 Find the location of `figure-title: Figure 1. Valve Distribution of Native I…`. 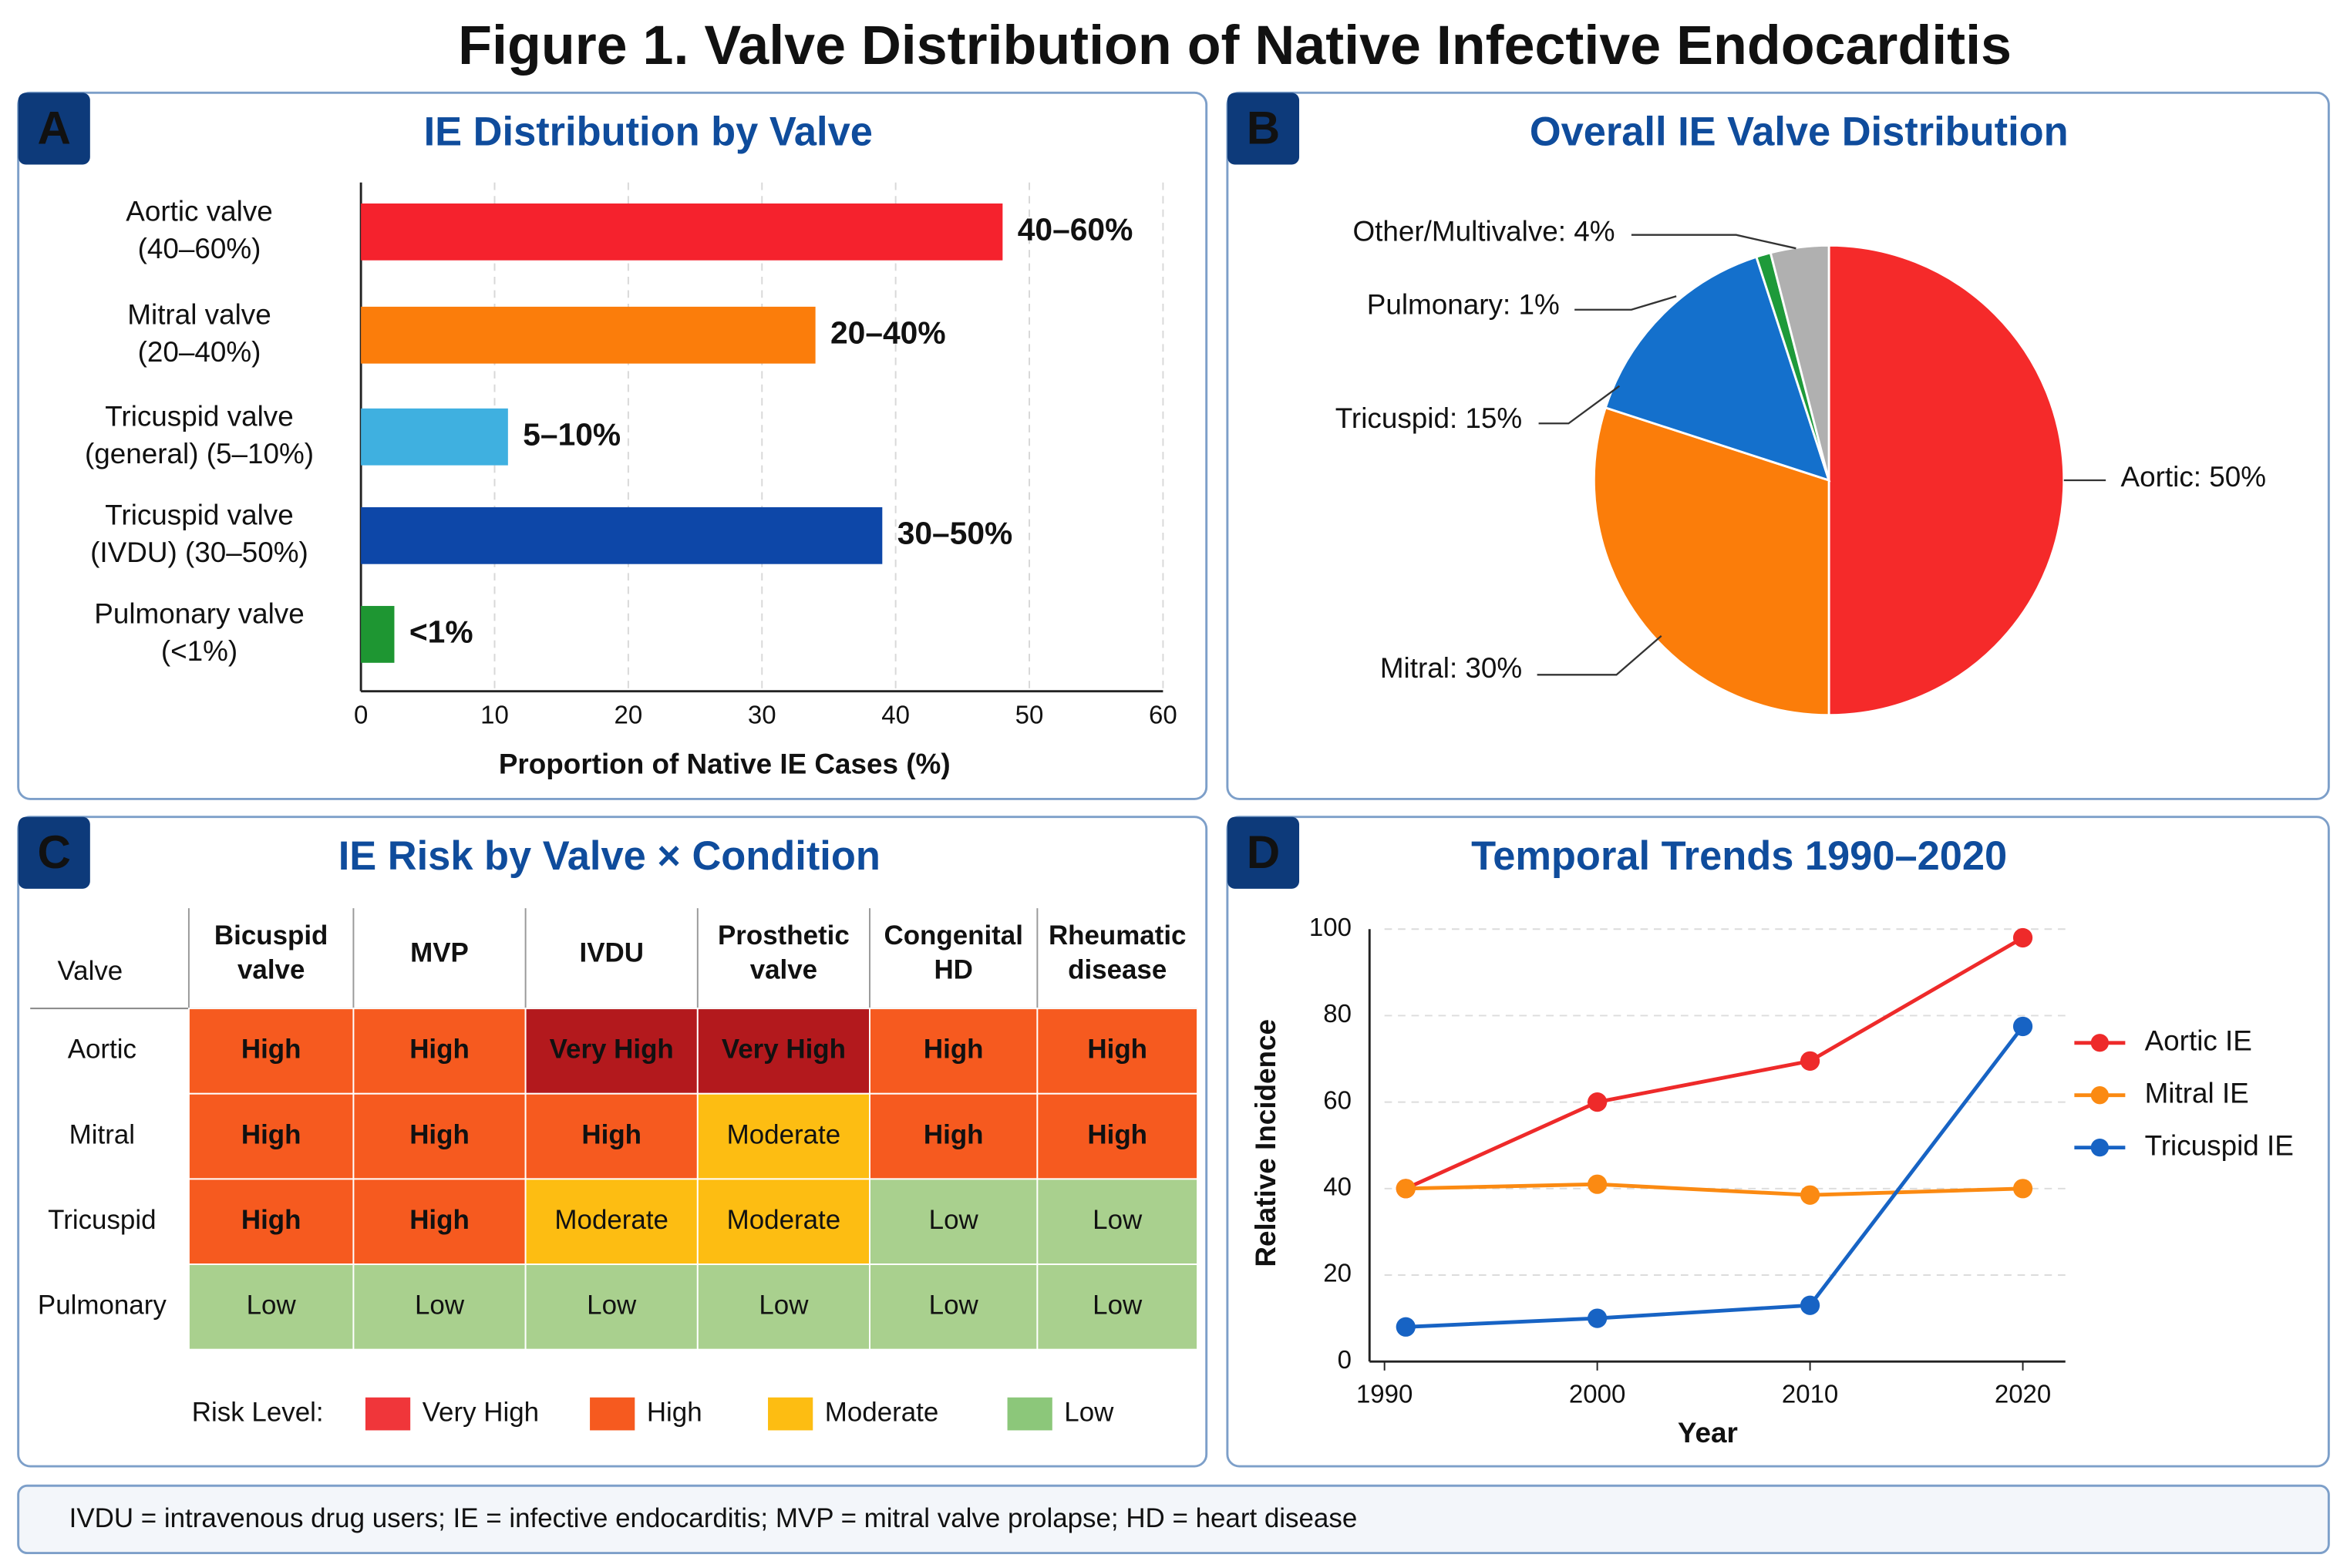

figure-title: Figure 1. Valve Distribution of Native I… is located at coordinates (1235, 45).